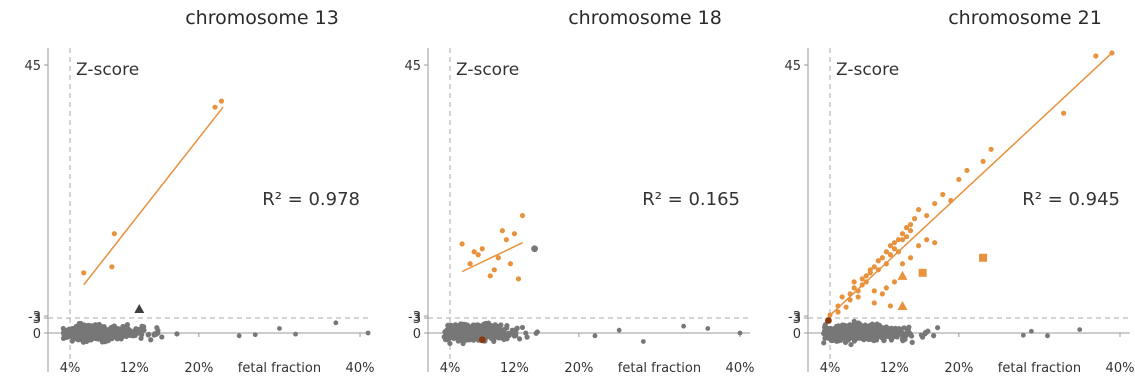 The width and height of the screenshot is (1135, 379). Describe the element at coordinates (740, 368) in the screenshot. I see `x-tick-label: 40%` at that location.